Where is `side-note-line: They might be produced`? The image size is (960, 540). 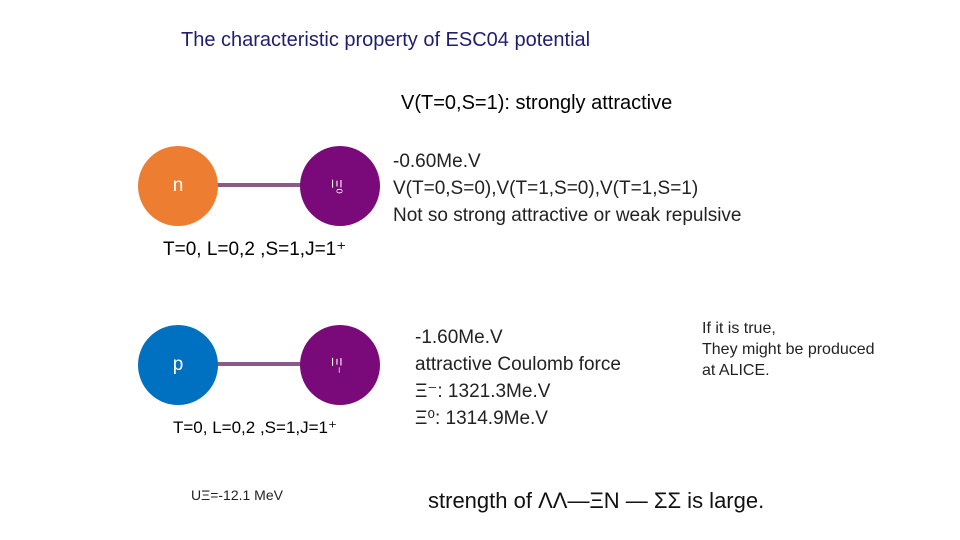 side-note-line: They might be produced is located at coordinates (788, 349).